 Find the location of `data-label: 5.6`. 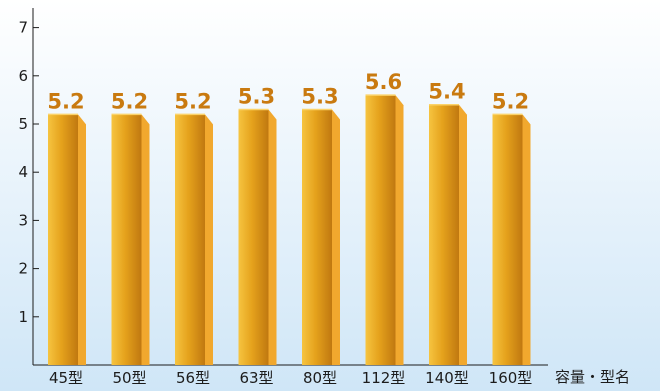

data-label: 5.6 is located at coordinates (383, 82).